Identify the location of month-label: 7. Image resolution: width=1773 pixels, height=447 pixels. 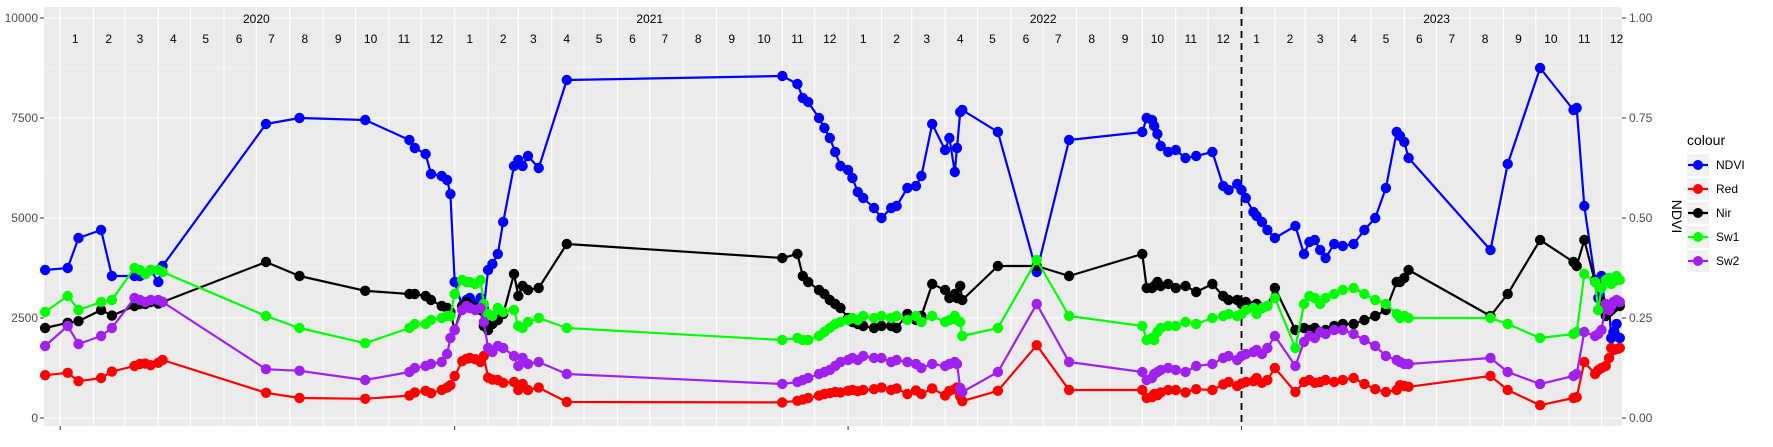
(271, 39).